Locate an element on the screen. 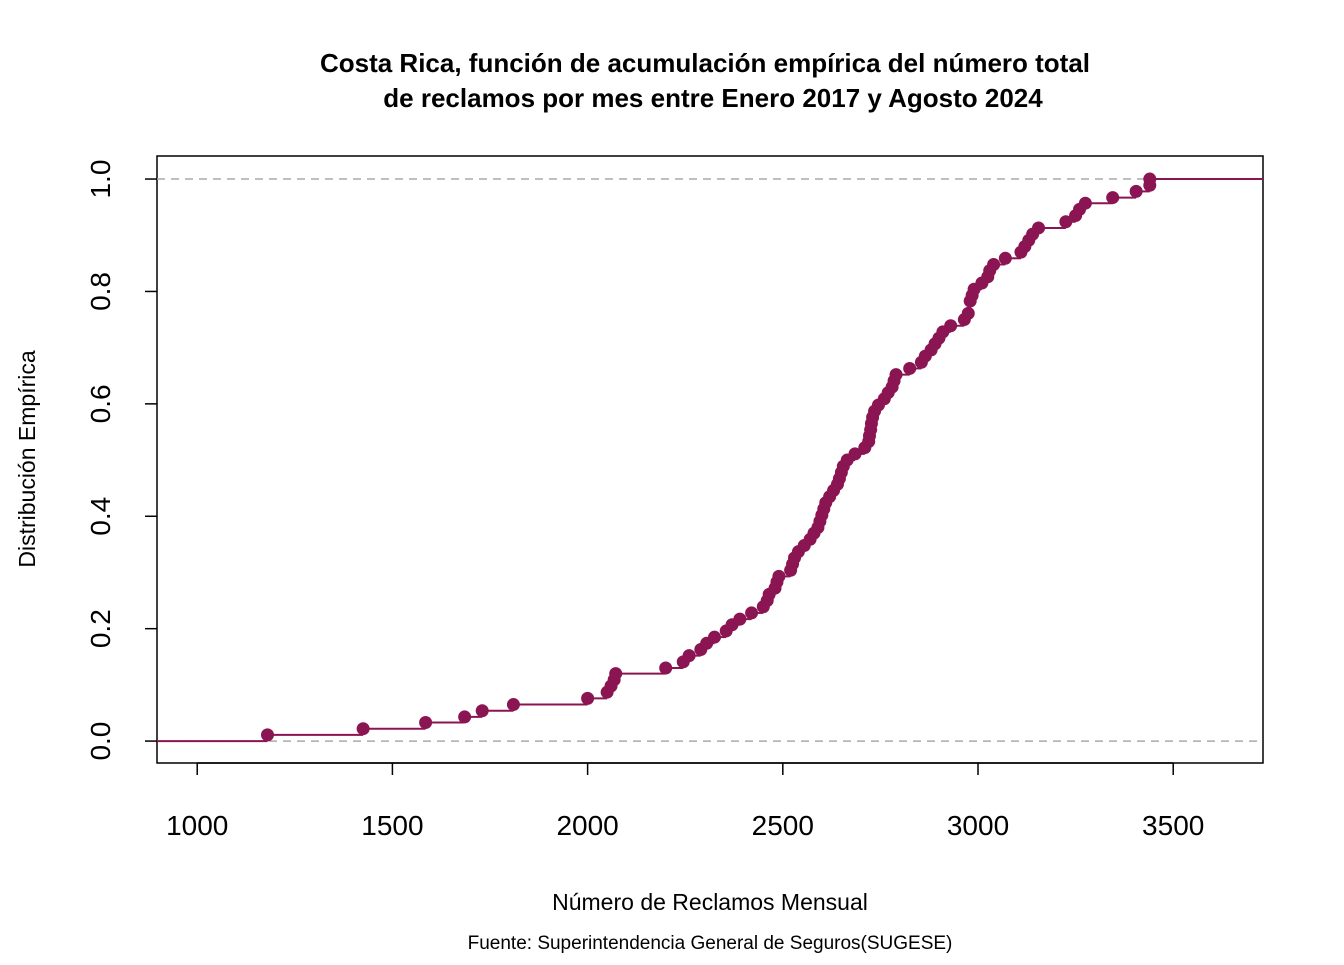  x-tick-label: 1000 is located at coordinates (197, 825).